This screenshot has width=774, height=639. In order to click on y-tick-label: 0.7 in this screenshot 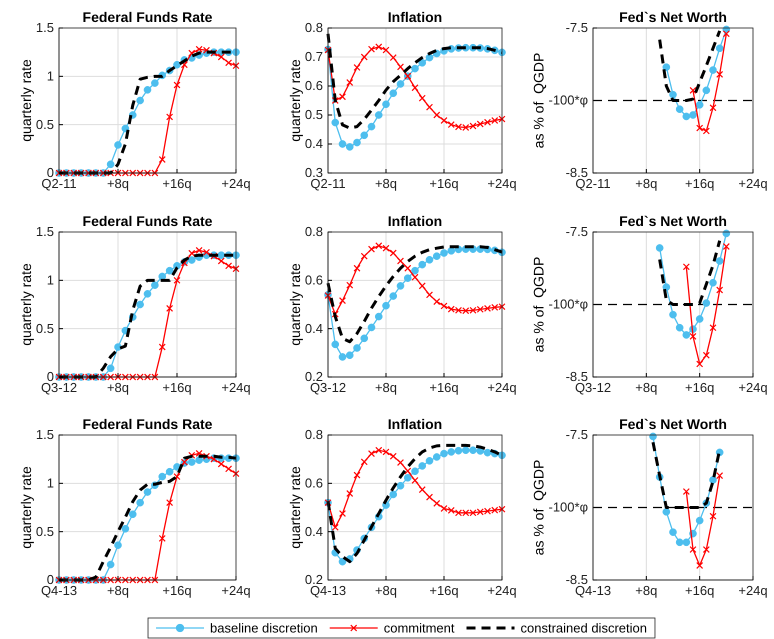, I will do `click(313, 56)`.